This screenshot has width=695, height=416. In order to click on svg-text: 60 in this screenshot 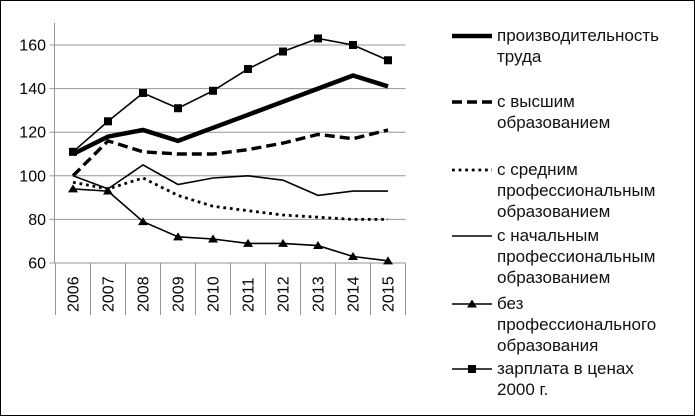, I will do `click(37, 264)`.